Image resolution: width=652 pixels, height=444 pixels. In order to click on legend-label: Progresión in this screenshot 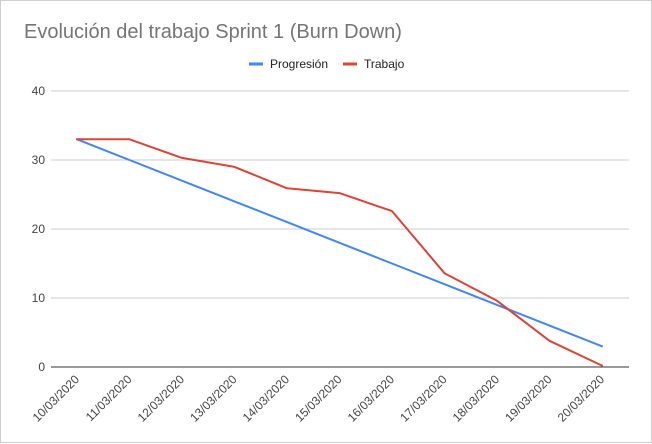, I will do `click(299, 64)`.